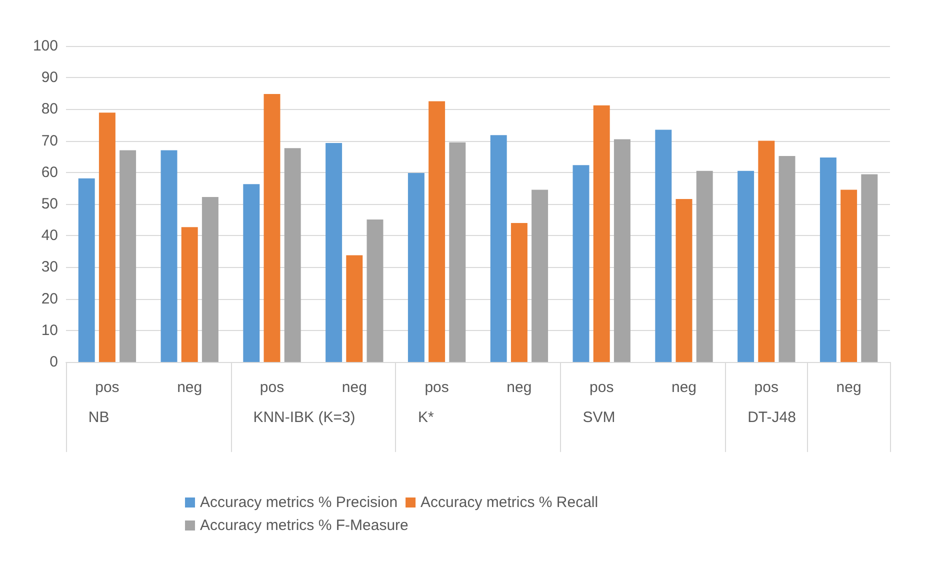 The width and height of the screenshot is (934, 563). I want to click on legend-label: Accuracy metrics % F-Measure, so click(304, 525).